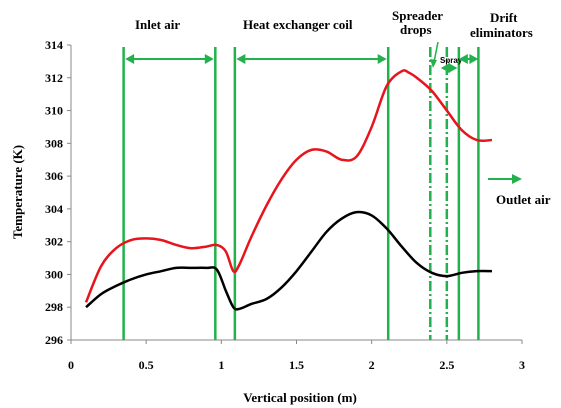  Describe the element at coordinates (54, 143) in the screenshot. I see `y-tick-label: 308` at that location.